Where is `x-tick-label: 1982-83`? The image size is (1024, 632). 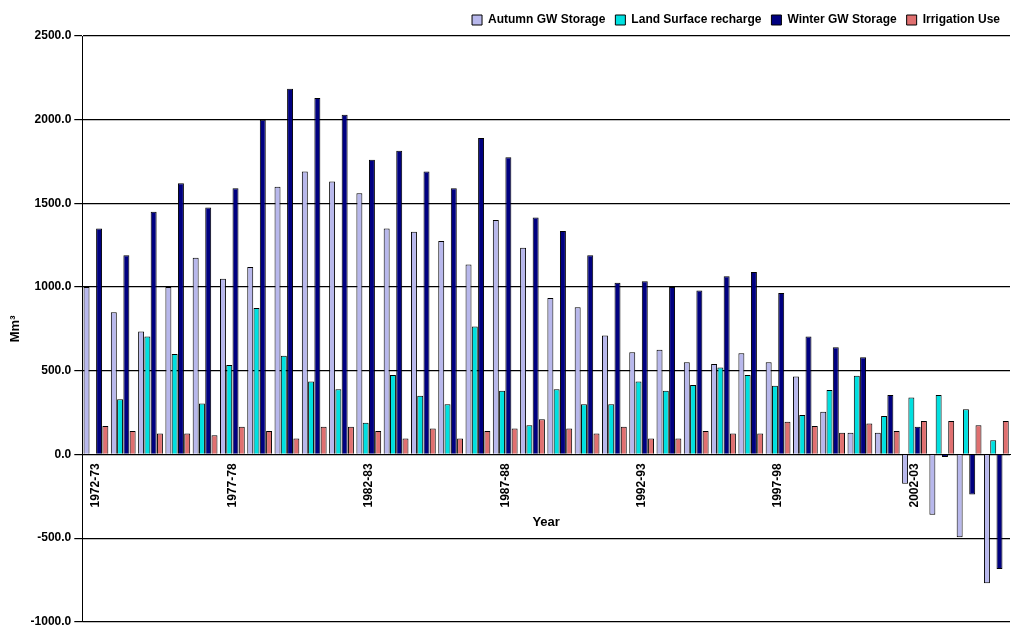
x-tick-label: 1982-83 is located at coordinates (368, 485).